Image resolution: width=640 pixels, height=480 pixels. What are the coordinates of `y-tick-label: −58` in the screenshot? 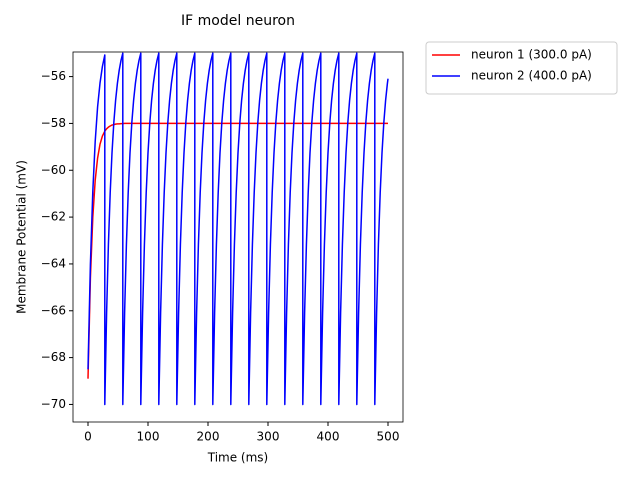 It's located at (53, 123).